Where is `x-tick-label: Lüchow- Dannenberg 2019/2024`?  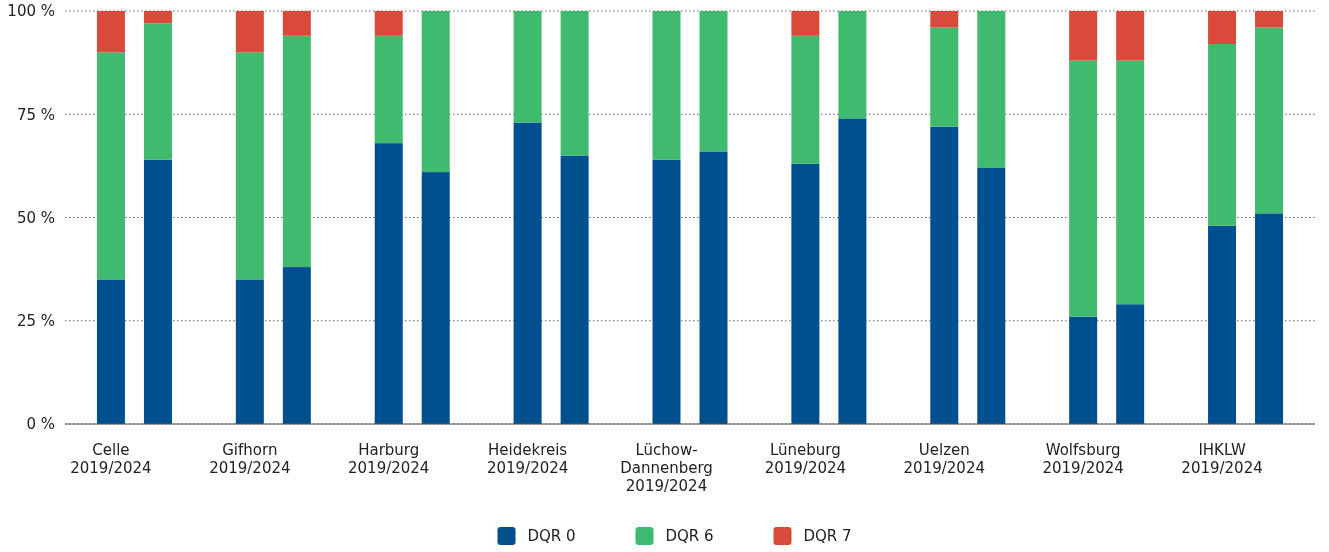 x-tick-label: Lüchow- Dannenberg 2019/2024 is located at coordinates (666, 468).